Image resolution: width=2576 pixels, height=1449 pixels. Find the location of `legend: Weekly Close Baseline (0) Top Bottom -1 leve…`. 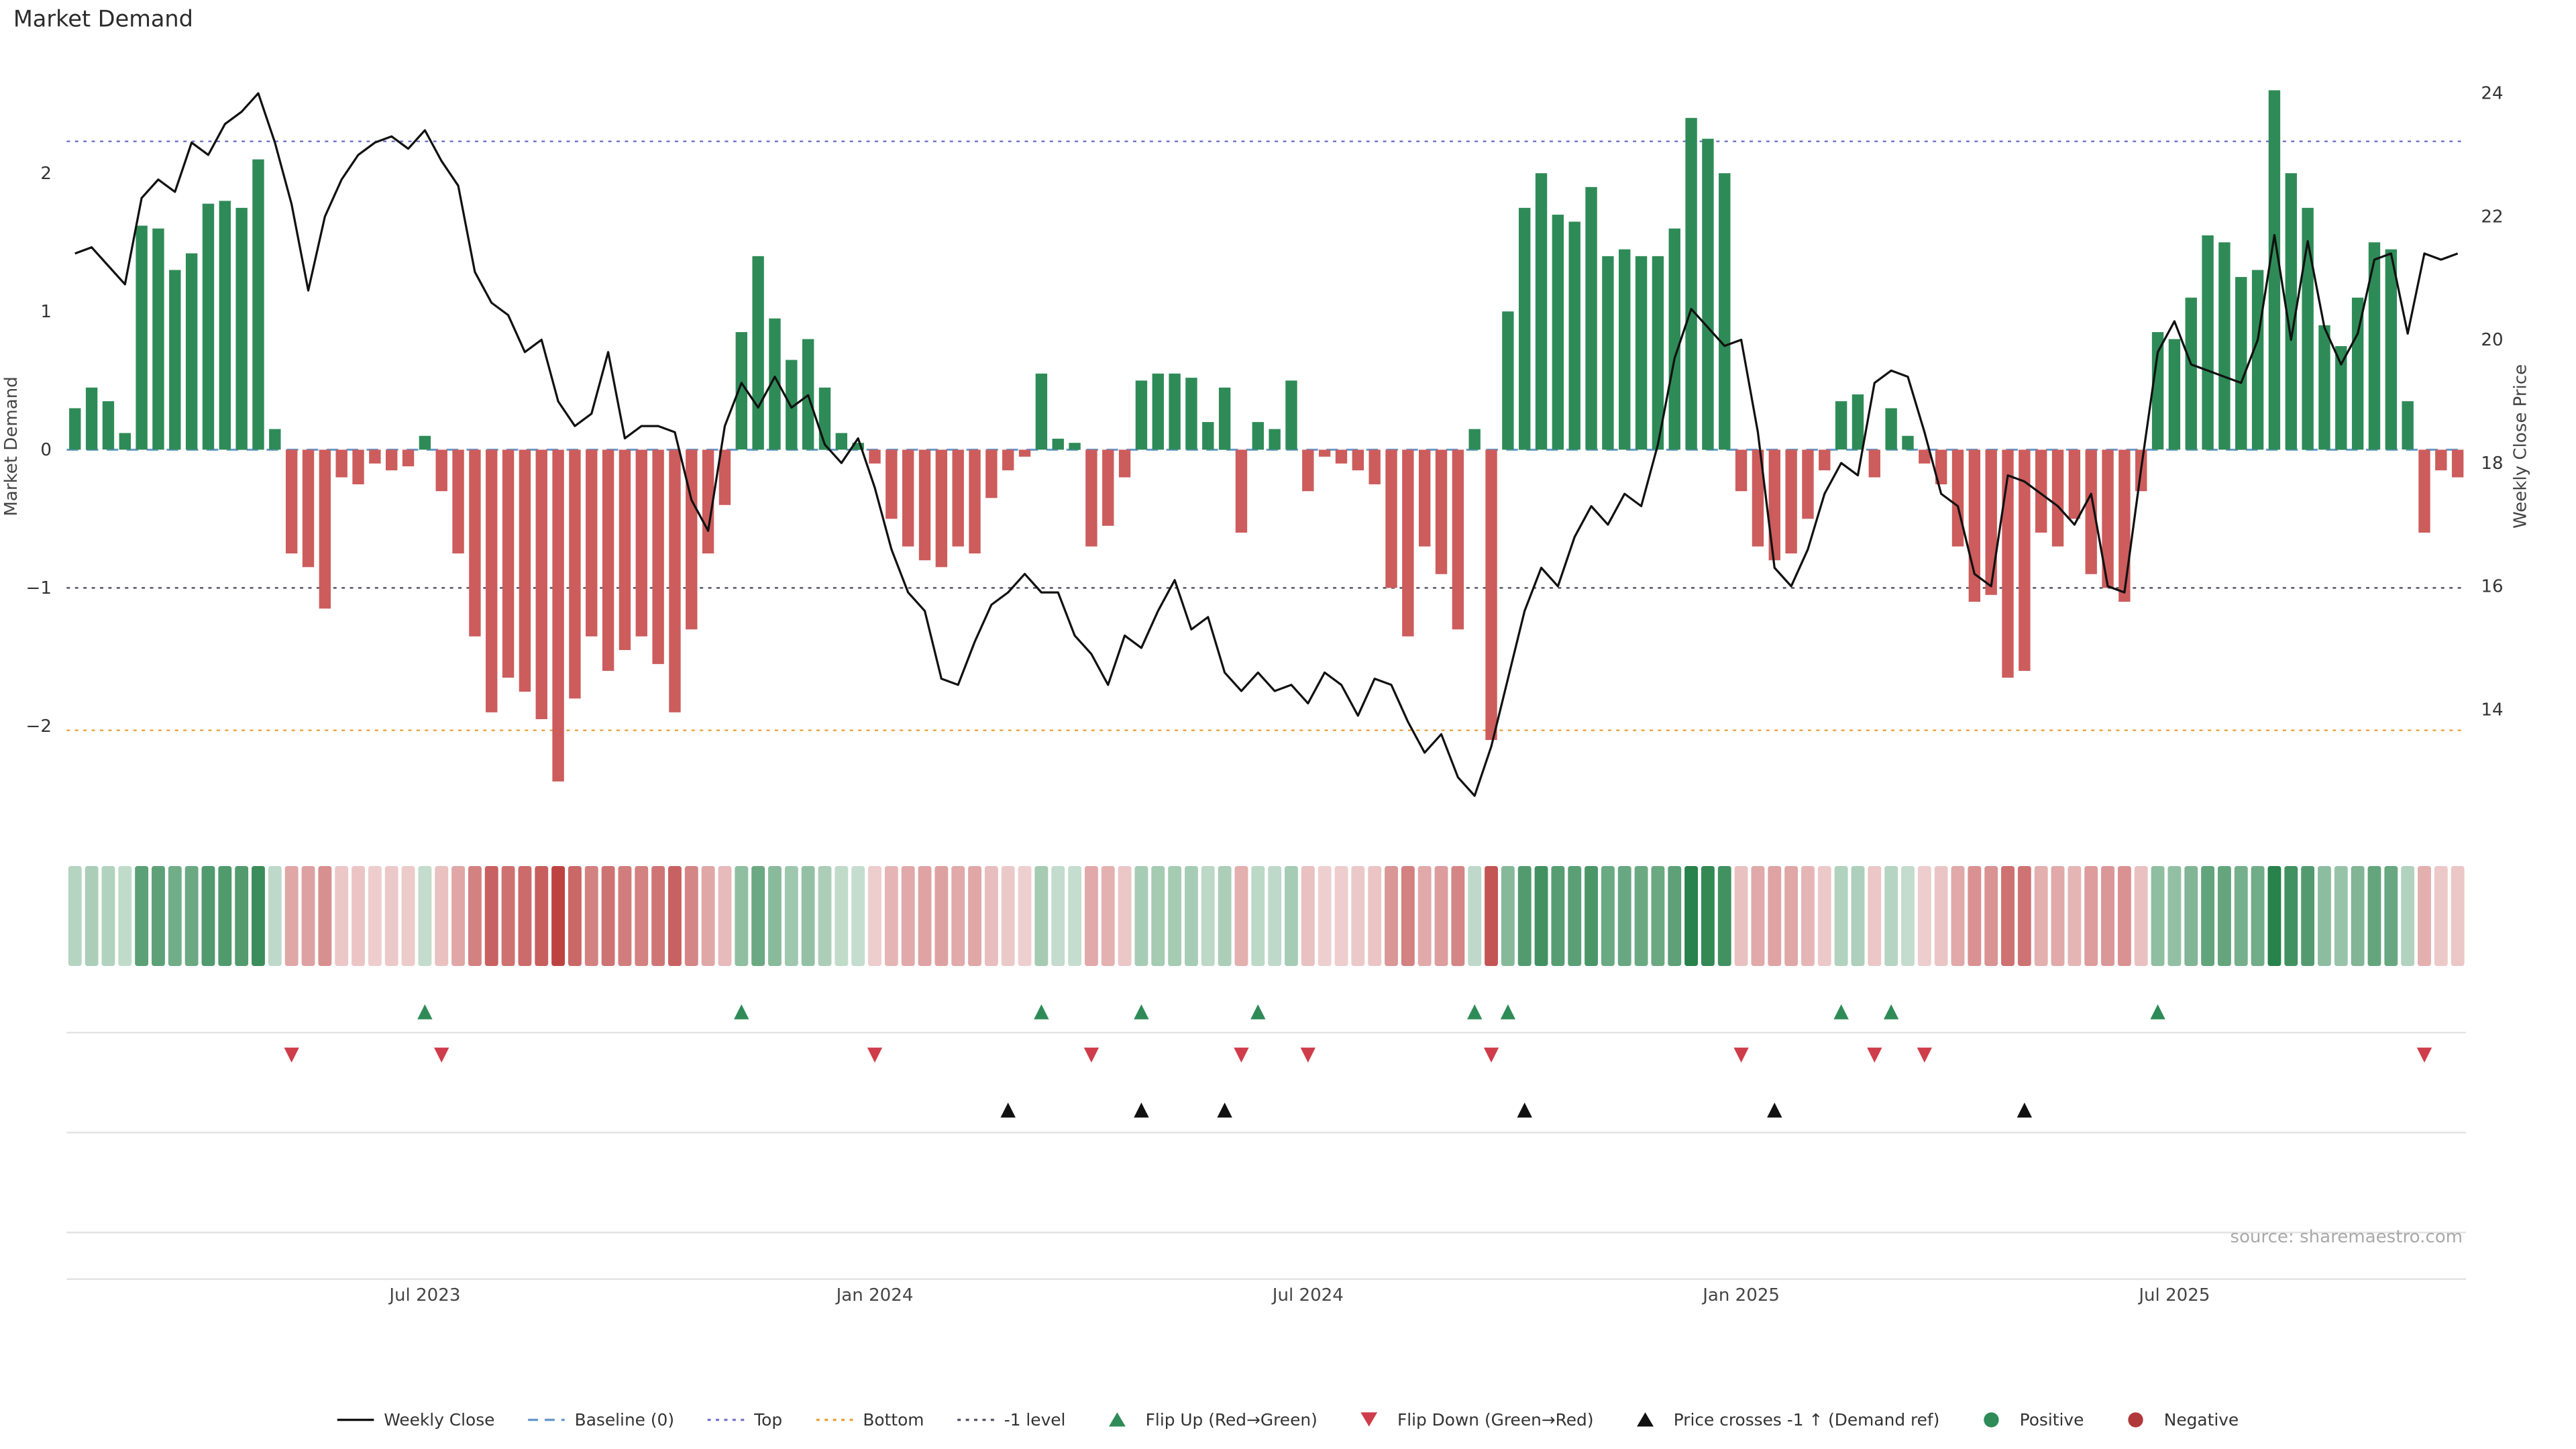

legend: Weekly Close Baseline (0) Top Bottom -1 leve… is located at coordinates (1288, 1420).